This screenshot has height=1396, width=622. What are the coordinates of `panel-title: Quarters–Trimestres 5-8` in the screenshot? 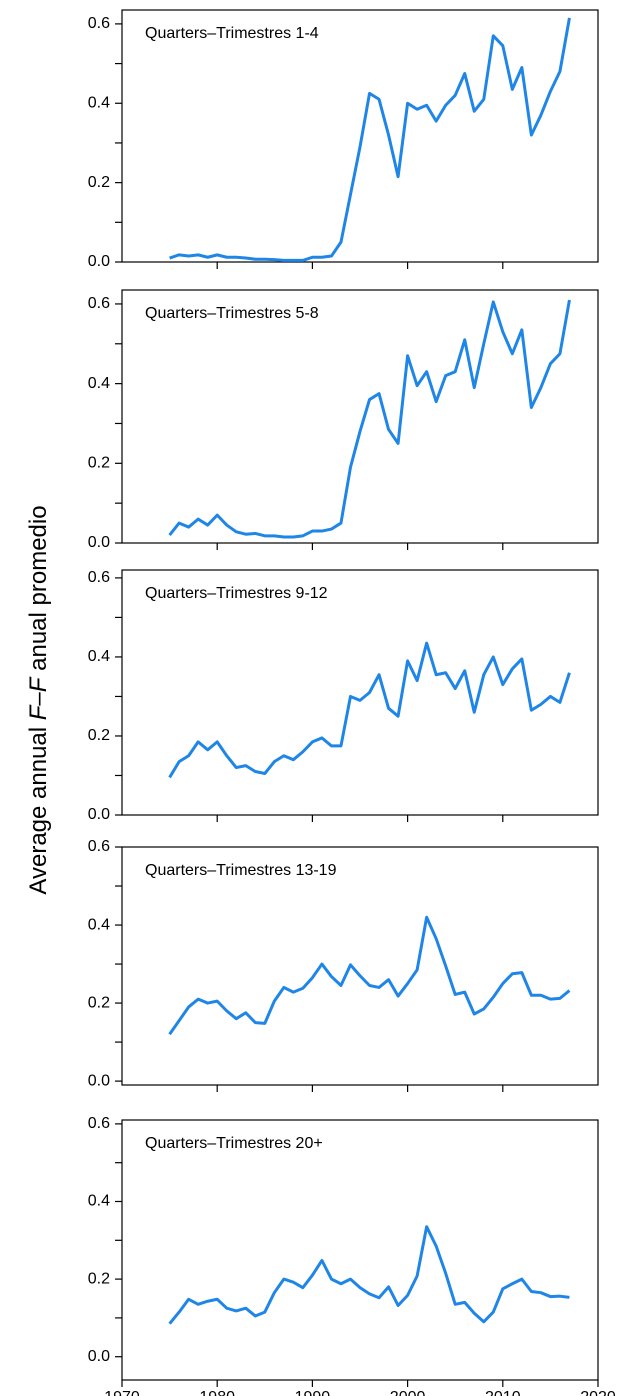 It's located at (232, 313).